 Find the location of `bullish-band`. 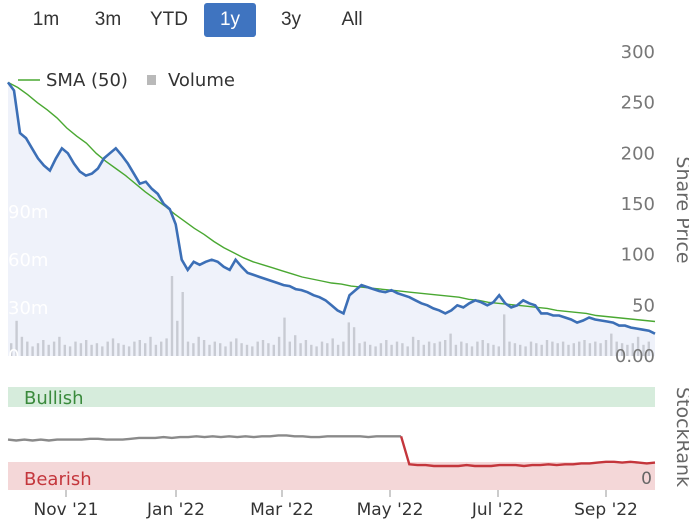

bullish-band is located at coordinates (331, 397).